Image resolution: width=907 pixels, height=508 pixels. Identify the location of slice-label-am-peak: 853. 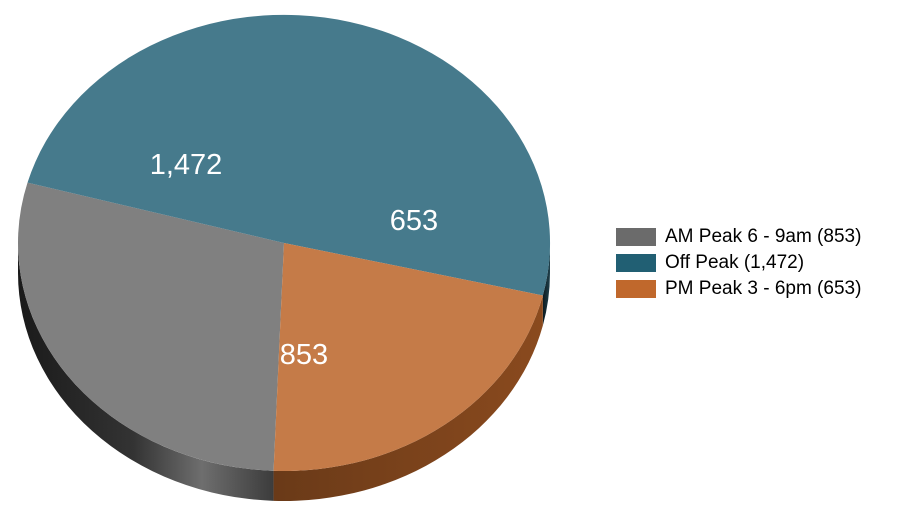
(304, 355).